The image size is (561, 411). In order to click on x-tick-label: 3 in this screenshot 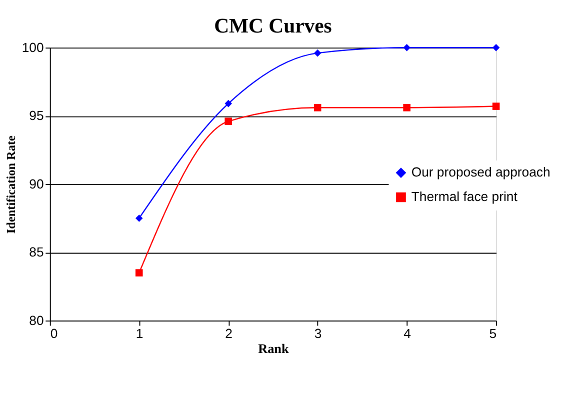, I will do `click(318, 333)`.